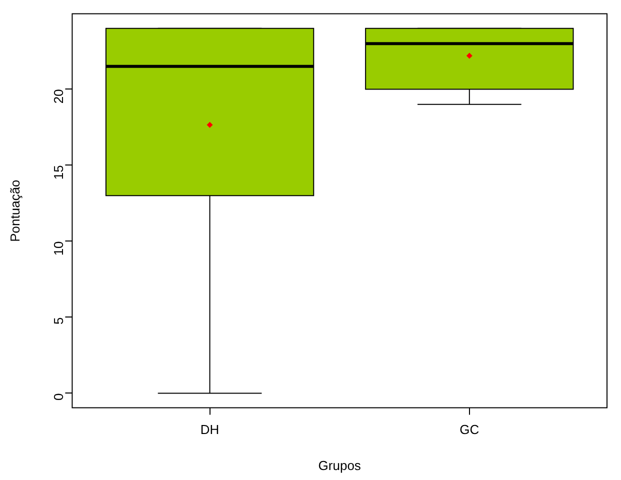  I want to click on y-tick-label: 20, so click(58, 96).